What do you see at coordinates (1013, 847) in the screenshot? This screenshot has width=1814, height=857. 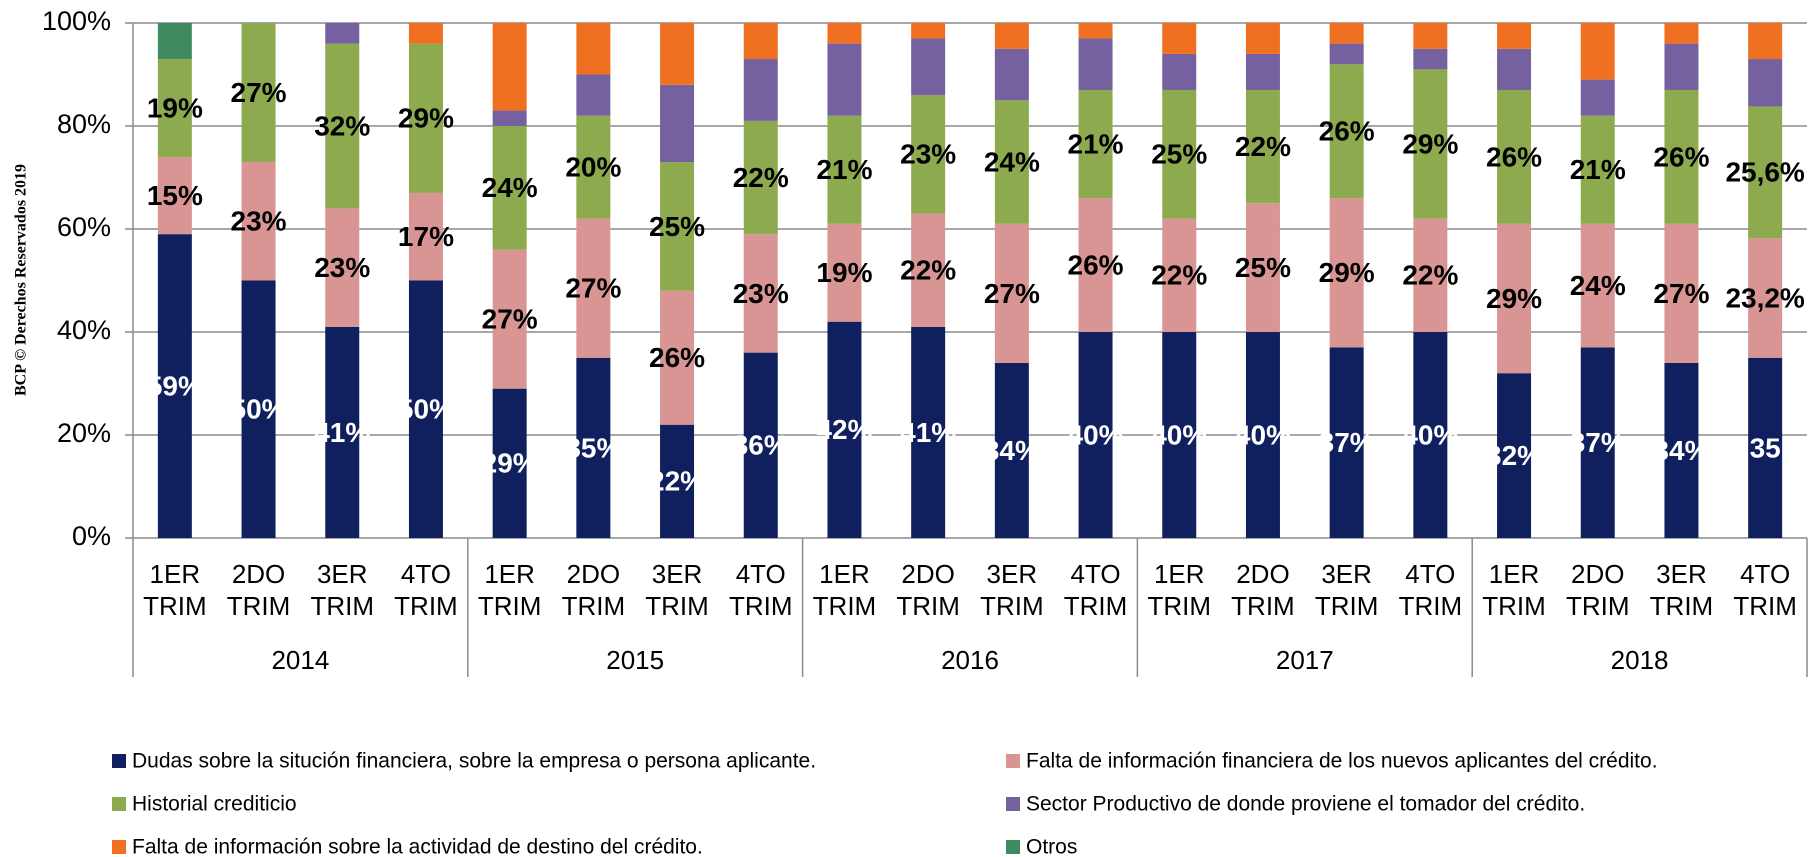 I see `legend-swatch` at bounding box center [1013, 847].